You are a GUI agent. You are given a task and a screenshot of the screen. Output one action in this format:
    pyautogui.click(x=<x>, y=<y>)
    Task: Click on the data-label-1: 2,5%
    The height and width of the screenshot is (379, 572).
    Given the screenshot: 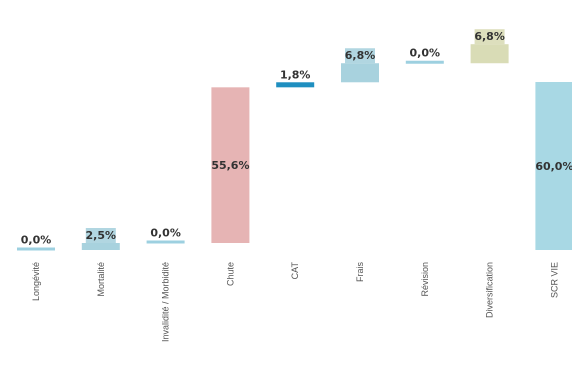 What is the action you would take?
    pyautogui.click(x=101, y=235)
    